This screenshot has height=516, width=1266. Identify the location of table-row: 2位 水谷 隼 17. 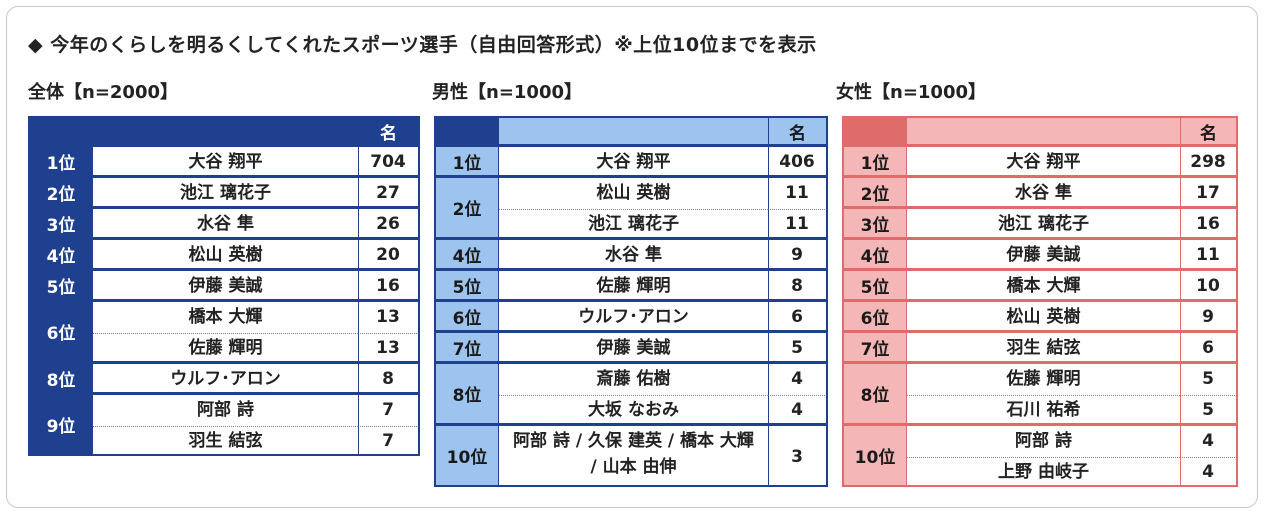
(1040, 192).